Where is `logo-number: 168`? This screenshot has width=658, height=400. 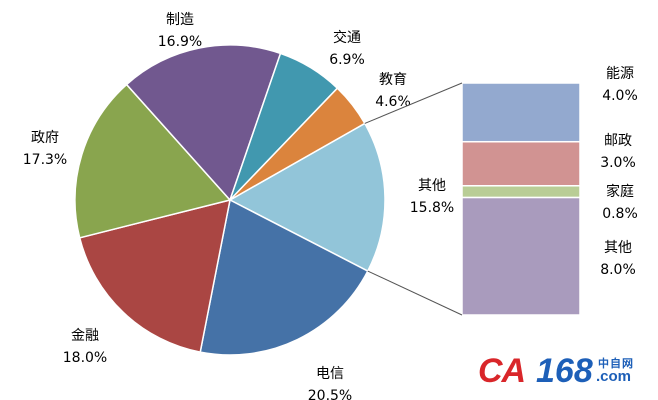 logo-number: 168 is located at coordinates (564, 371).